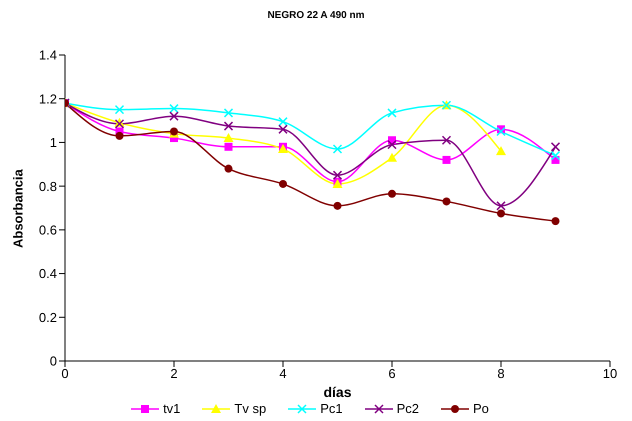 The width and height of the screenshot is (632, 421). What do you see at coordinates (171, 408) in the screenshot?
I see `legend-label: tv1` at bounding box center [171, 408].